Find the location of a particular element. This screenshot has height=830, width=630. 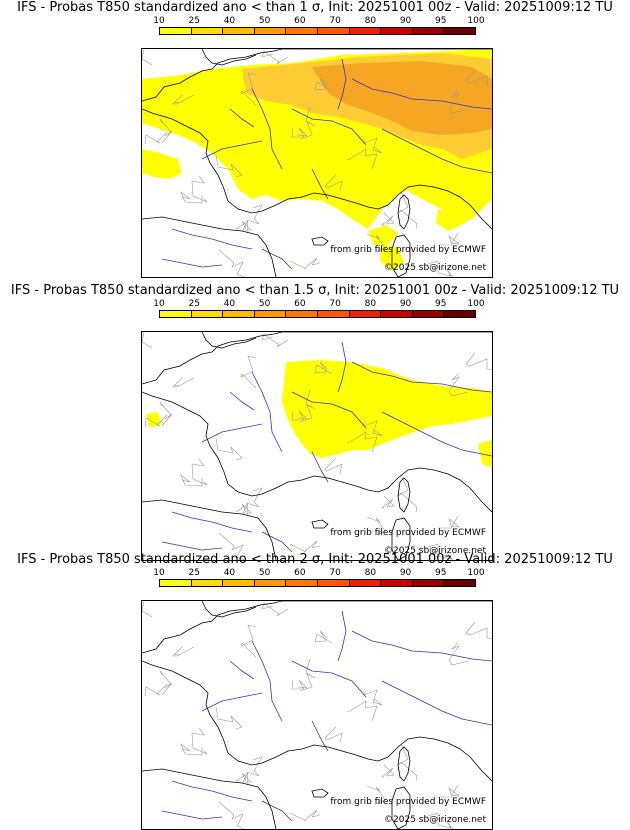

source-credit: from grib files provided by ECMWF is located at coordinates (408, 250).